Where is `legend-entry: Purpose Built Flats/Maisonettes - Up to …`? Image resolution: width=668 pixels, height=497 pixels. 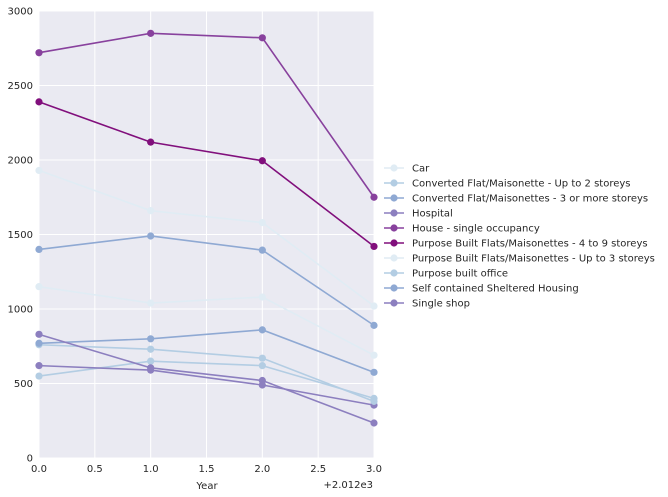 legend-entry: Purpose Built Flats/Maisonettes - Up to … is located at coordinates (519, 259).